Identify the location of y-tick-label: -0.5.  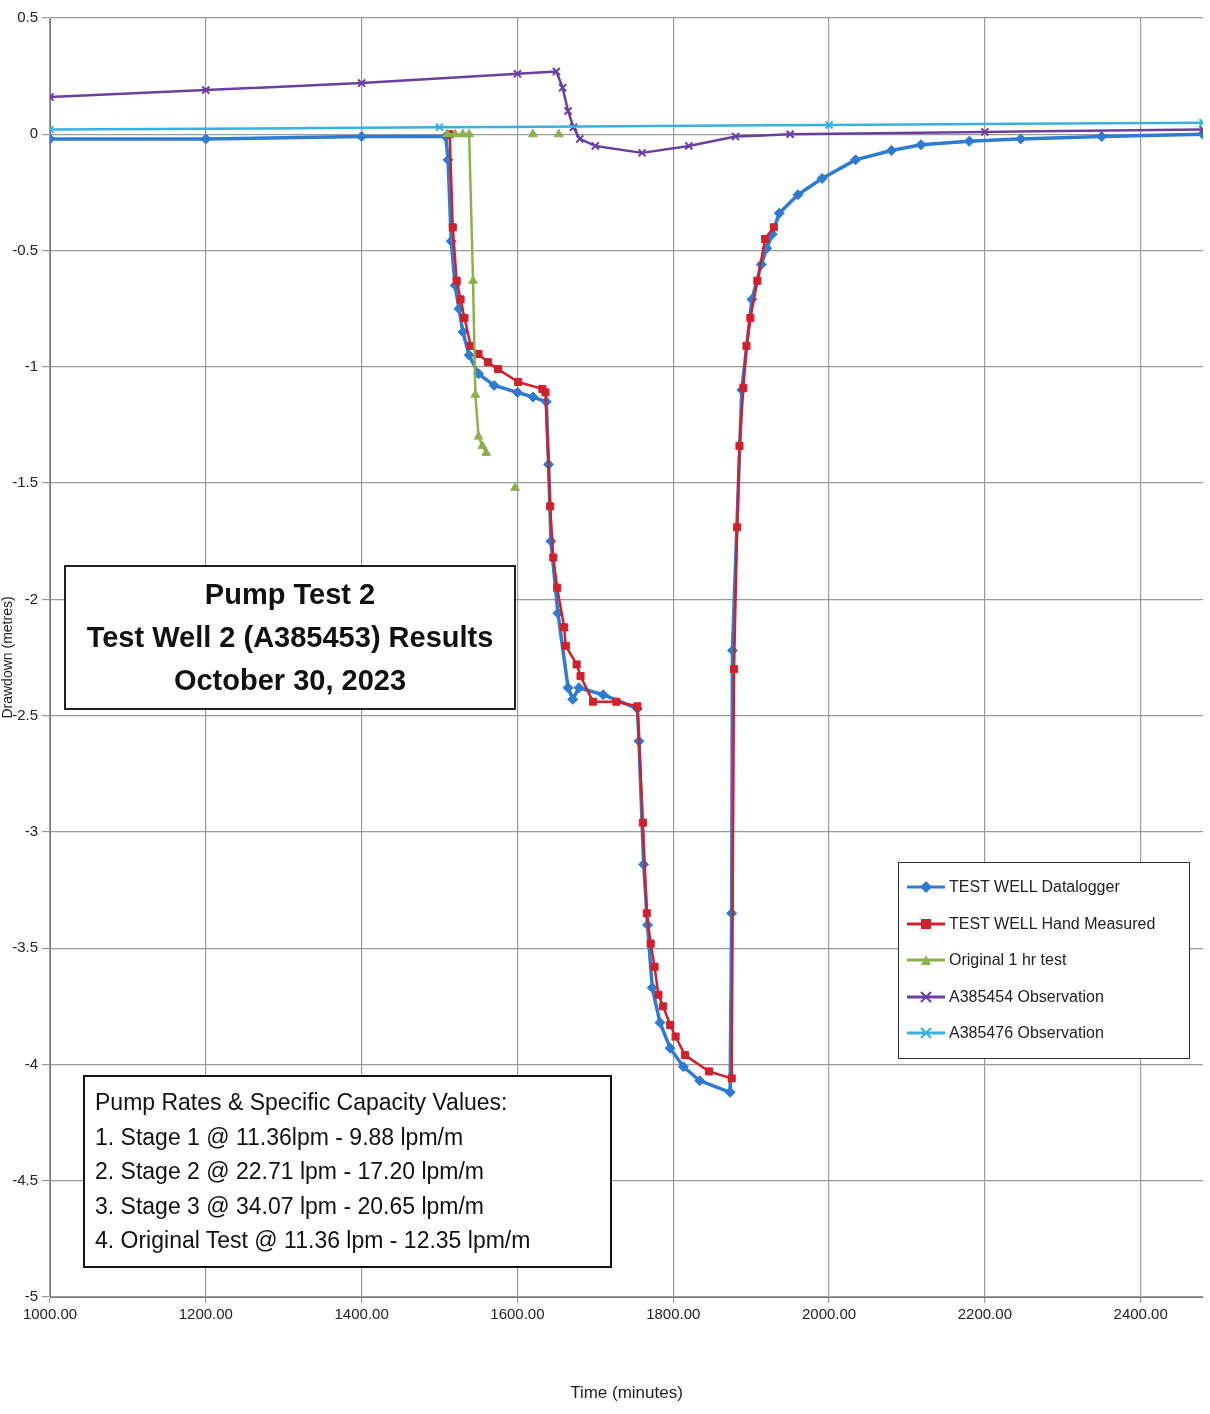
(25, 249).